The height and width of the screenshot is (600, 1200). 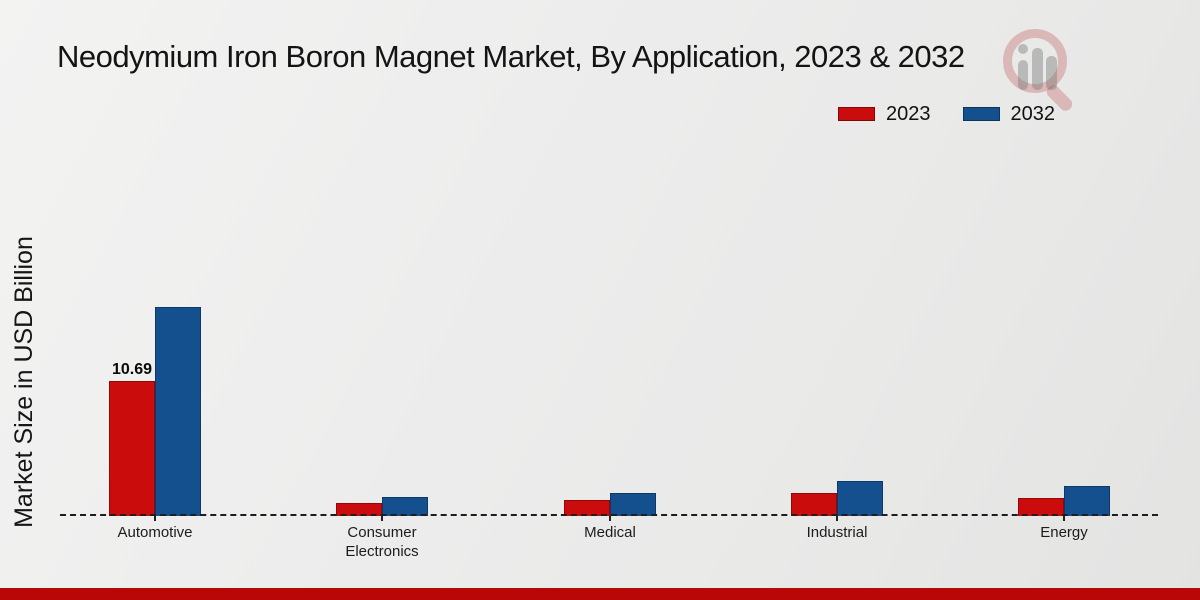 What do you see at coordinates (405, 506) in the screenshot?
I see `bar-2032-consumer-electronics` at bounding box center [405, 506].